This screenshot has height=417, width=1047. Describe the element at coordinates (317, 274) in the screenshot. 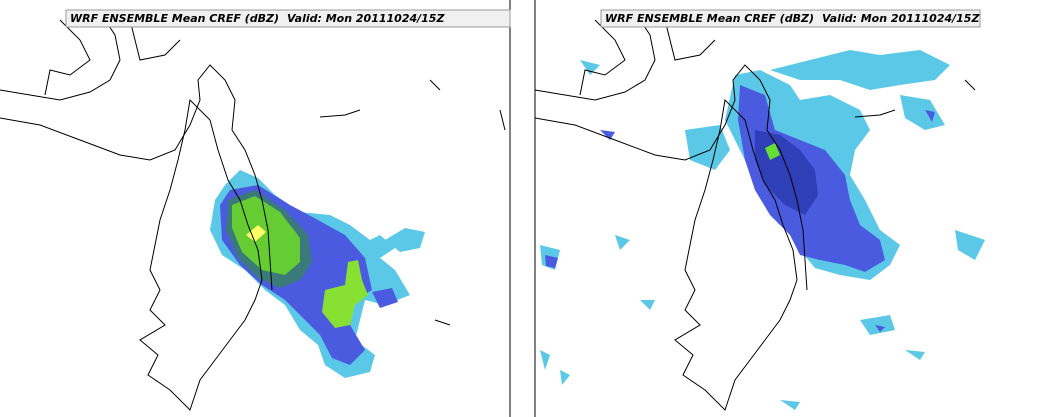

I see `reflectivity-left` at that location.